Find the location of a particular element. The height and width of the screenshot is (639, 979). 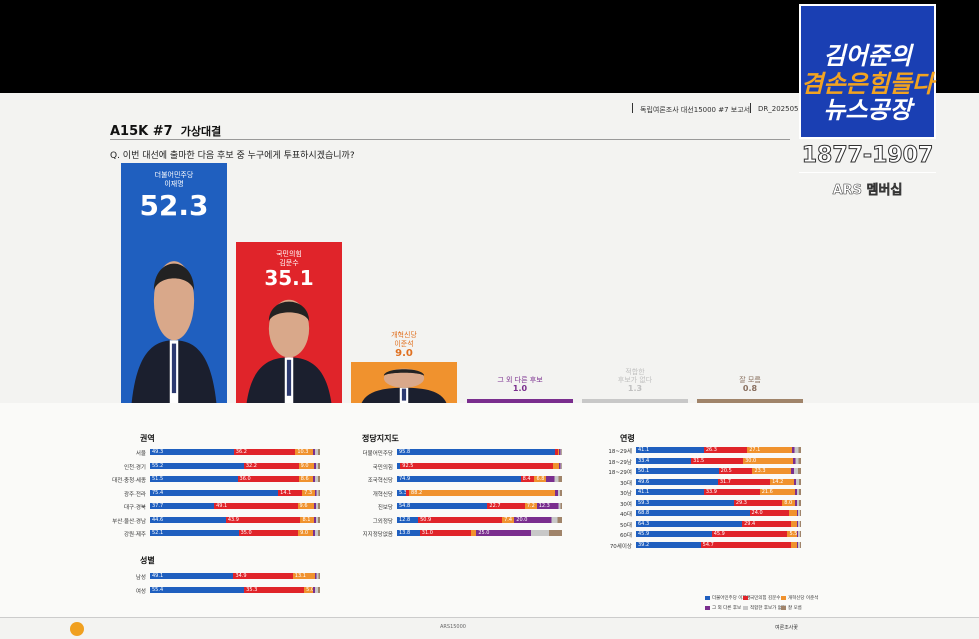

stacked-bar: 59.3 29.3 8.0 is located at coordinates (718, 502).